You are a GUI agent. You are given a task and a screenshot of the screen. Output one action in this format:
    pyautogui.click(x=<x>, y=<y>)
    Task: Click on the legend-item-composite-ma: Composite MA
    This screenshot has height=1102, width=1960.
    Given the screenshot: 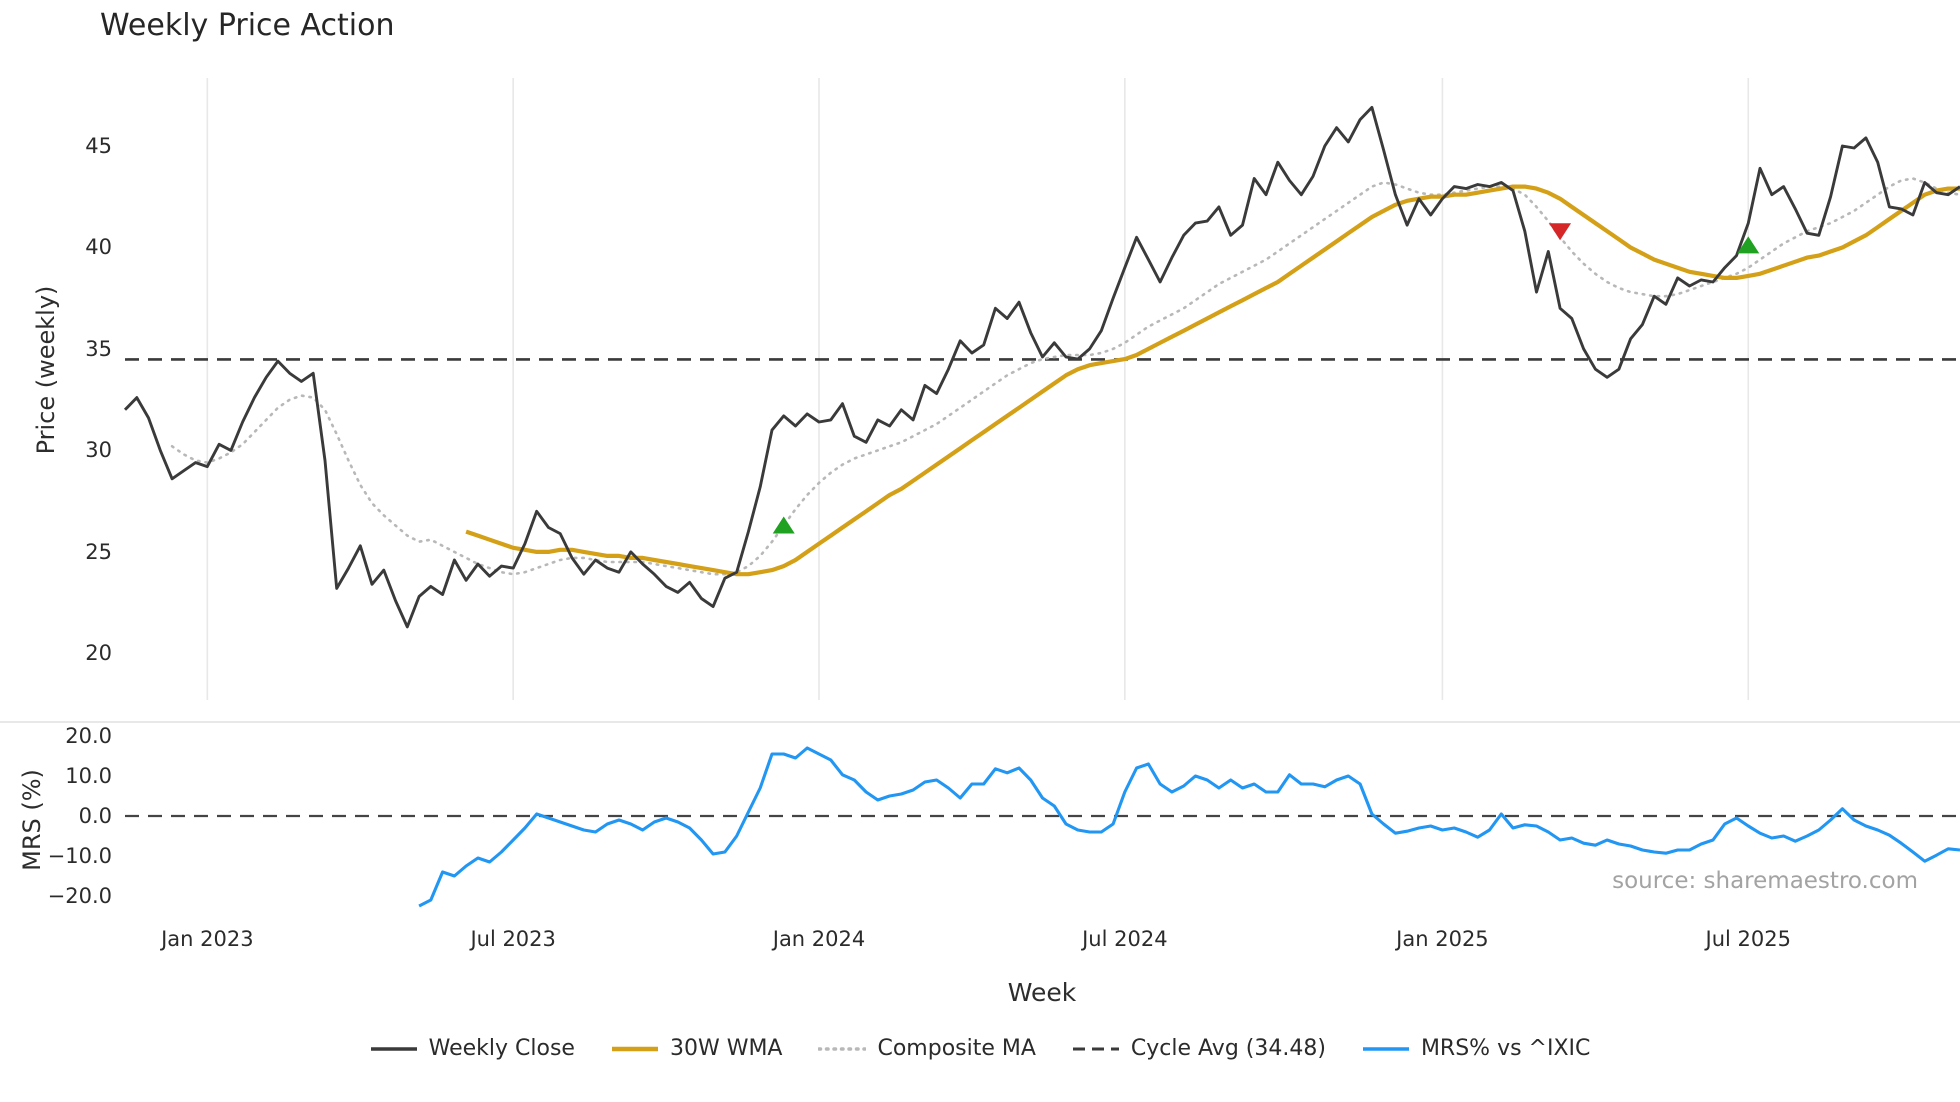 What is the action you would take?
    pyautogui.click(x=927, y=1048)
    